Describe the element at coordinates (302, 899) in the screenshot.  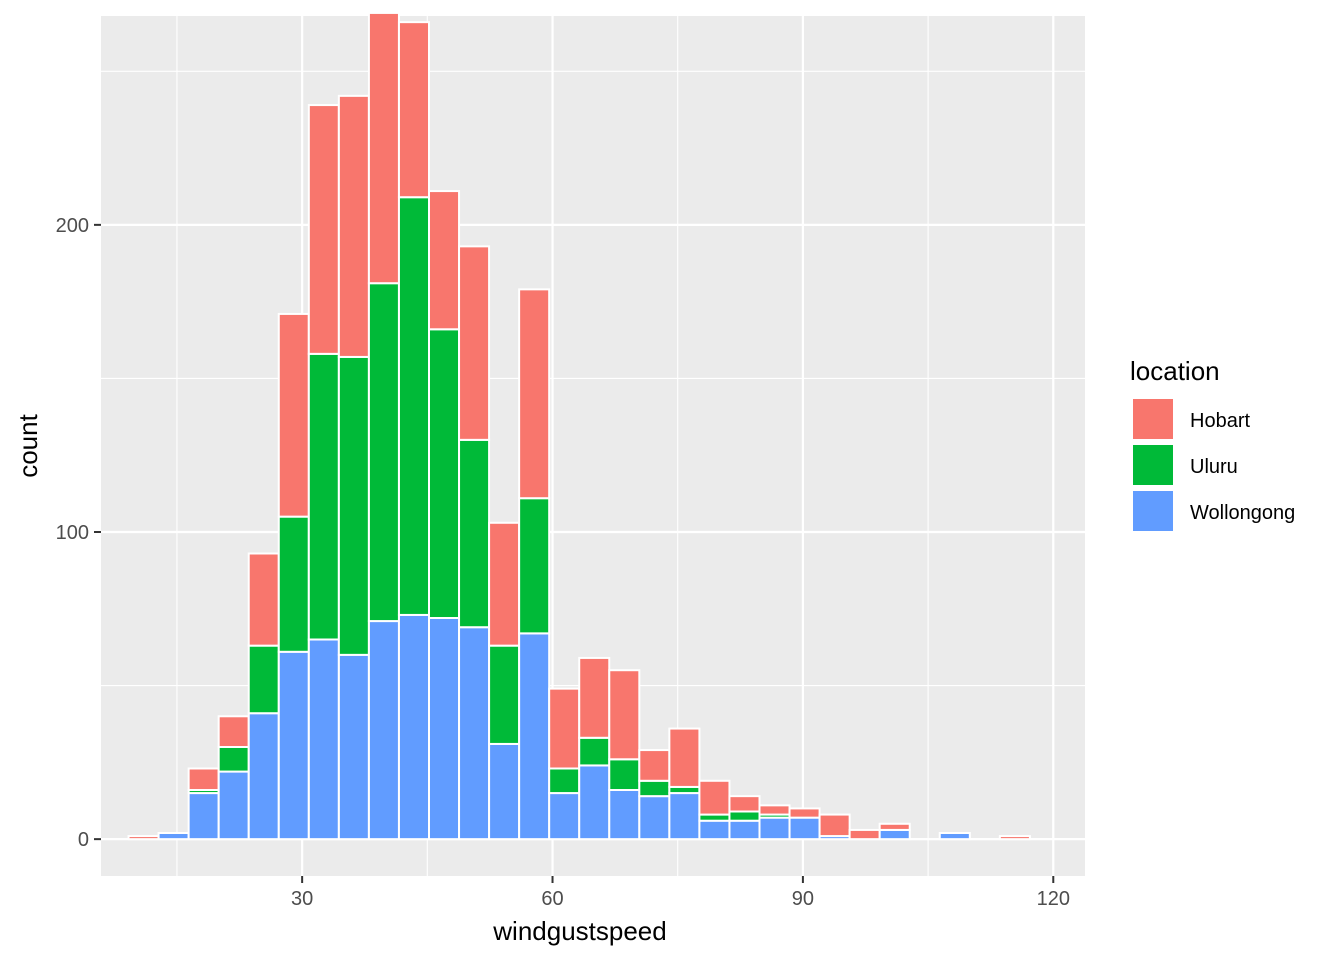
I see `x-tick-label: 30` at that location.